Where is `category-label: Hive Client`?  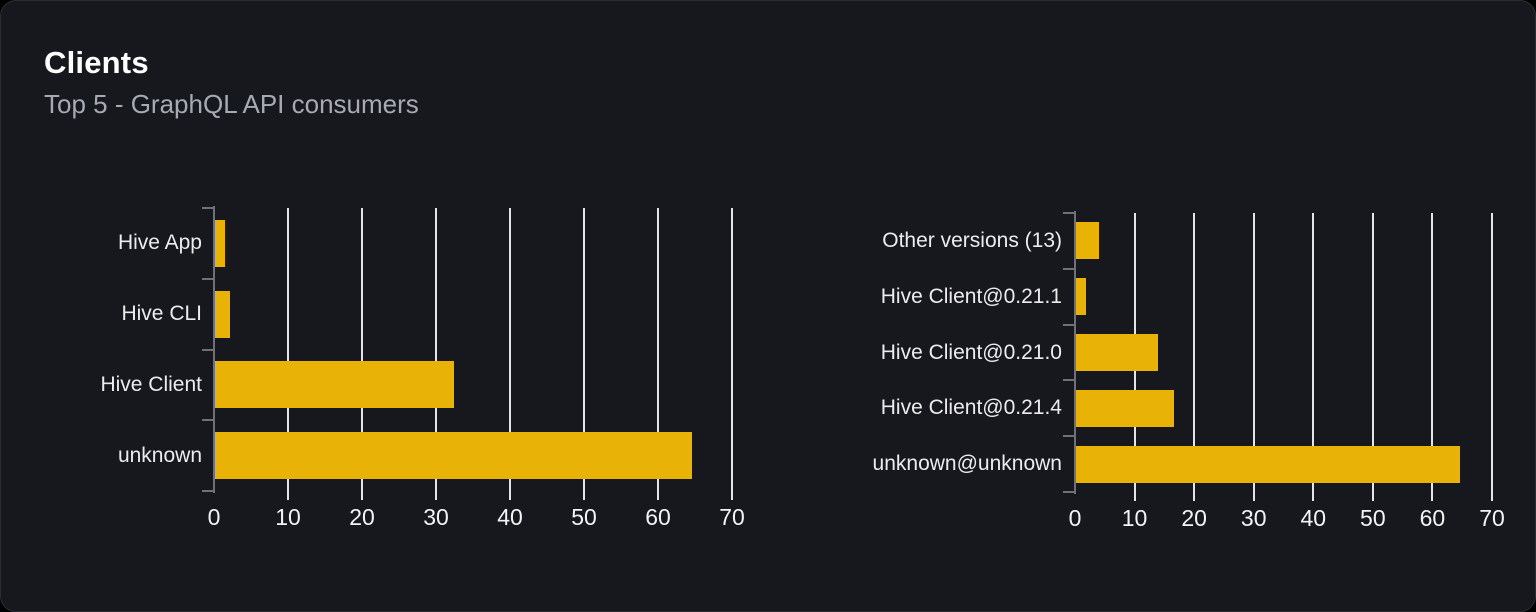
category-label: Hive Client is located at coordinates (151, 384).